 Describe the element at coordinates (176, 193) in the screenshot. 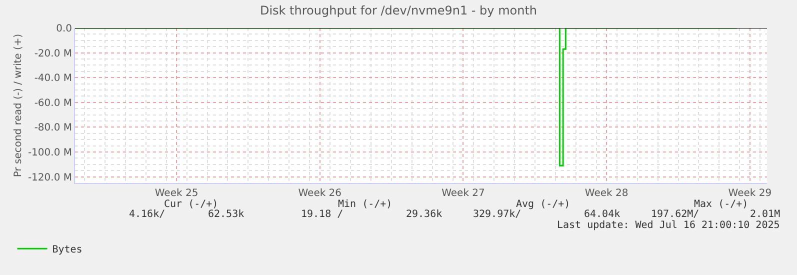

I see `x-tick-label: Week 25` at that location.